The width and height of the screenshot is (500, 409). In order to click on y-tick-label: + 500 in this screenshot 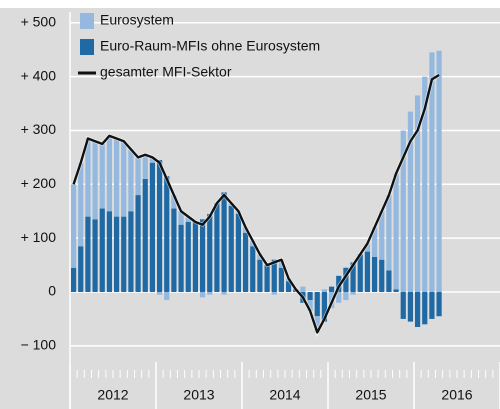, I will do `click(39, 21)`.